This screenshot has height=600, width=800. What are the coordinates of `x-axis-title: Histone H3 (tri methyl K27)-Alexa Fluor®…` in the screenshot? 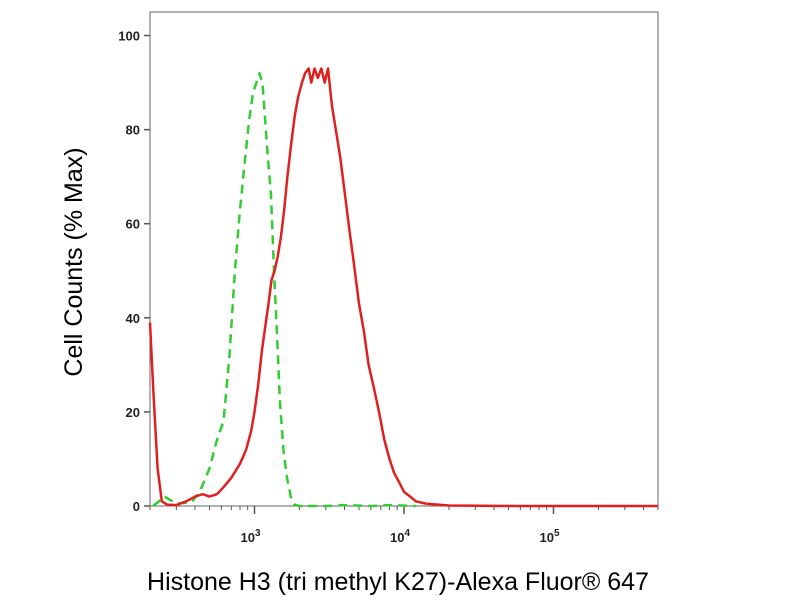 It's located at (398, 582).